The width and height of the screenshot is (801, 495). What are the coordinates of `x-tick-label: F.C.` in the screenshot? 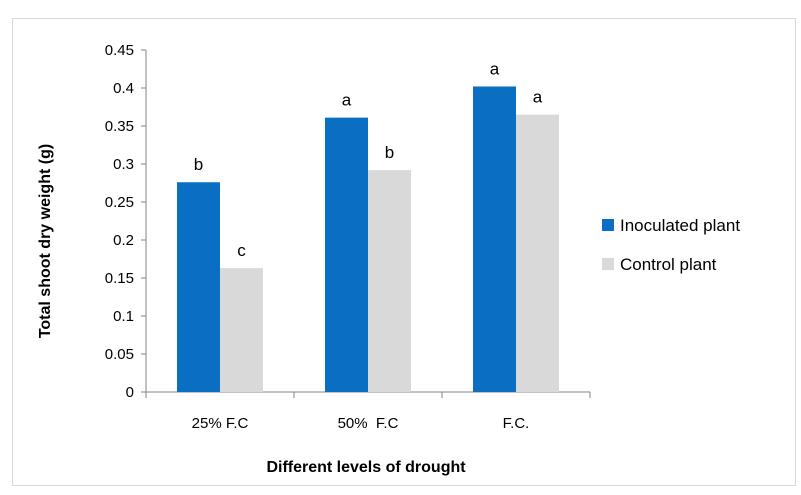 It's located at (516, 423).